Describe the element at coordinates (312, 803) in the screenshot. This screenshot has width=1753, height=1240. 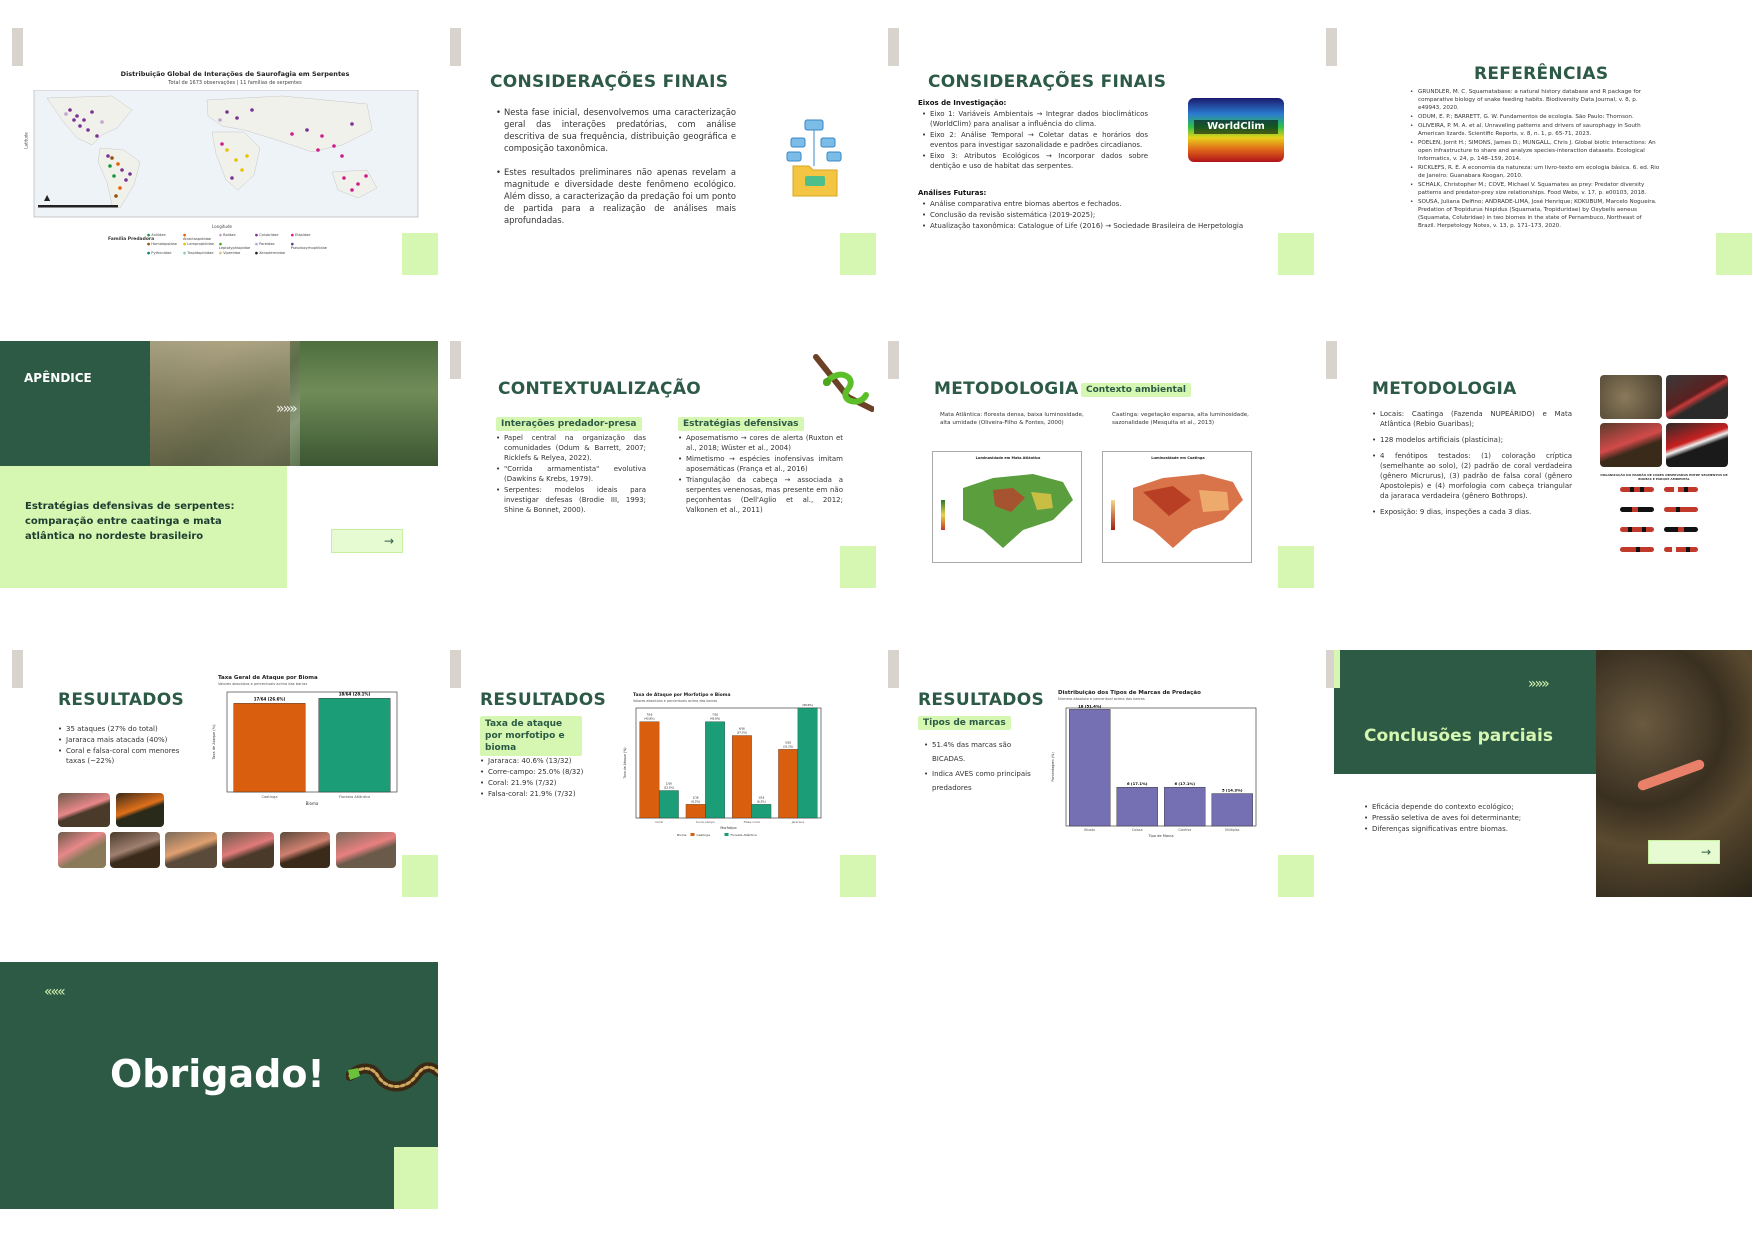
I see `x-axis-label: Bioma` at that location.